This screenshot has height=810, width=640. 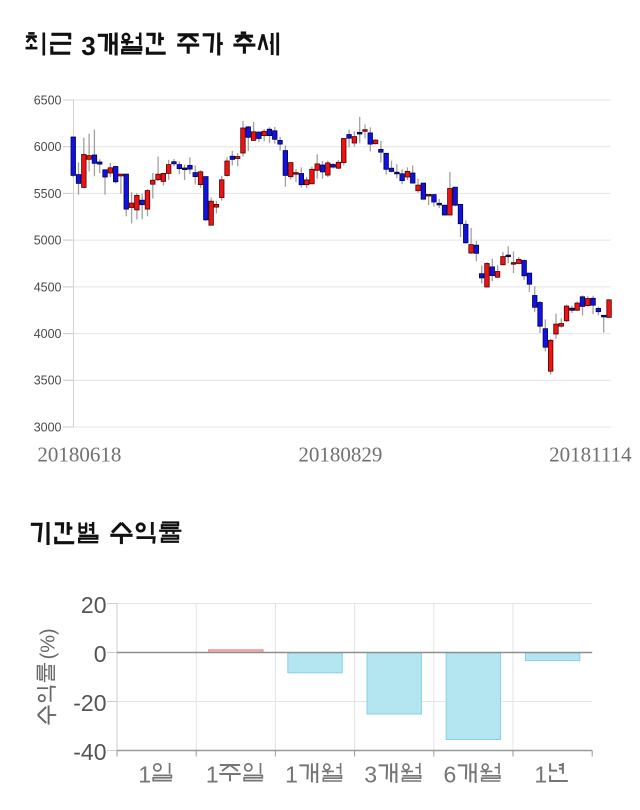 What do you see at coordinates (450, 775) in the screenshot?
I see `svg-text: 6` at bounding box center [450, 775].